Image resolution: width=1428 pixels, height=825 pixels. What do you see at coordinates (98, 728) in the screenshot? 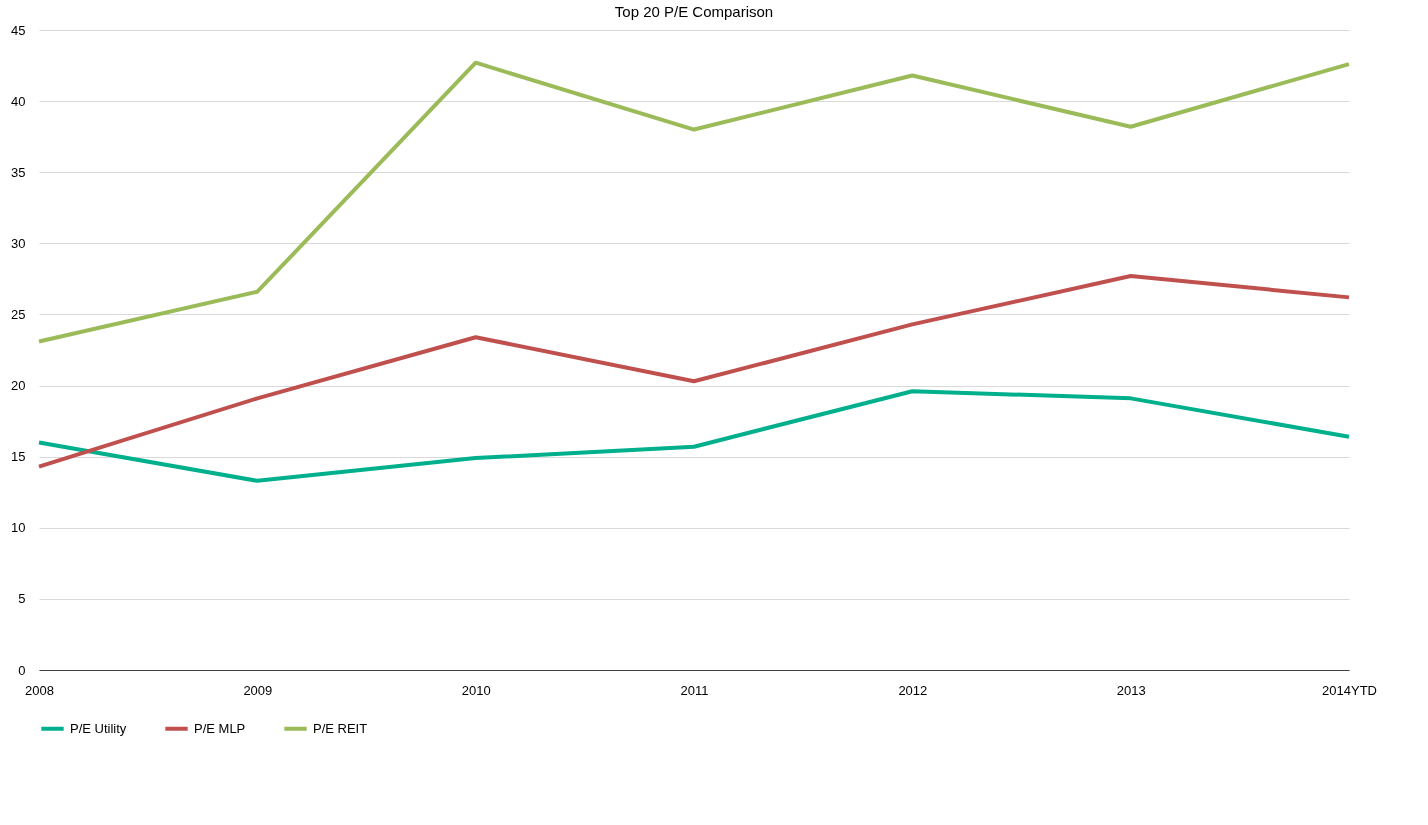
I see `legend-label: P/E Utility` at bounding box center [98, 728].